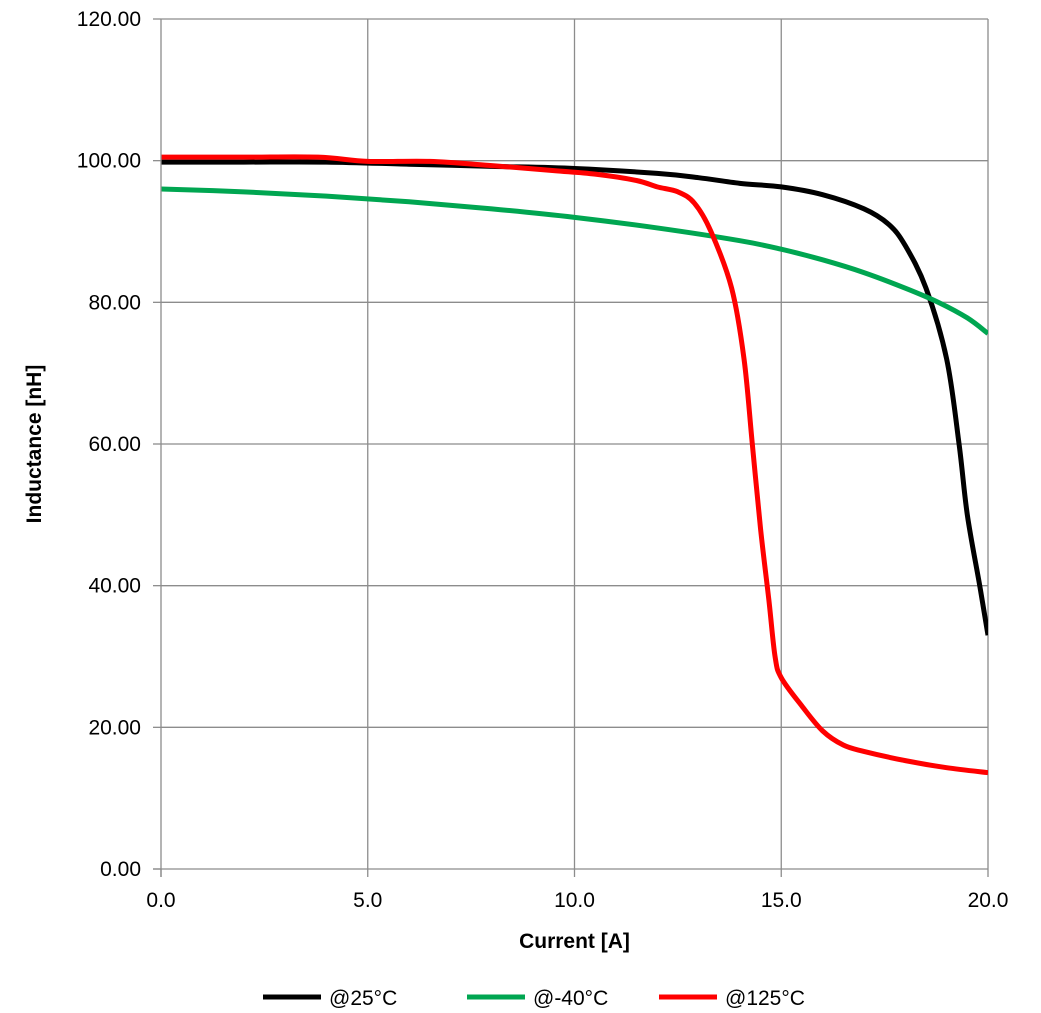 This screenshot has width=1041, height=1013. I want to click on y-axis-title: Inductance [nH], so click(34, 444).